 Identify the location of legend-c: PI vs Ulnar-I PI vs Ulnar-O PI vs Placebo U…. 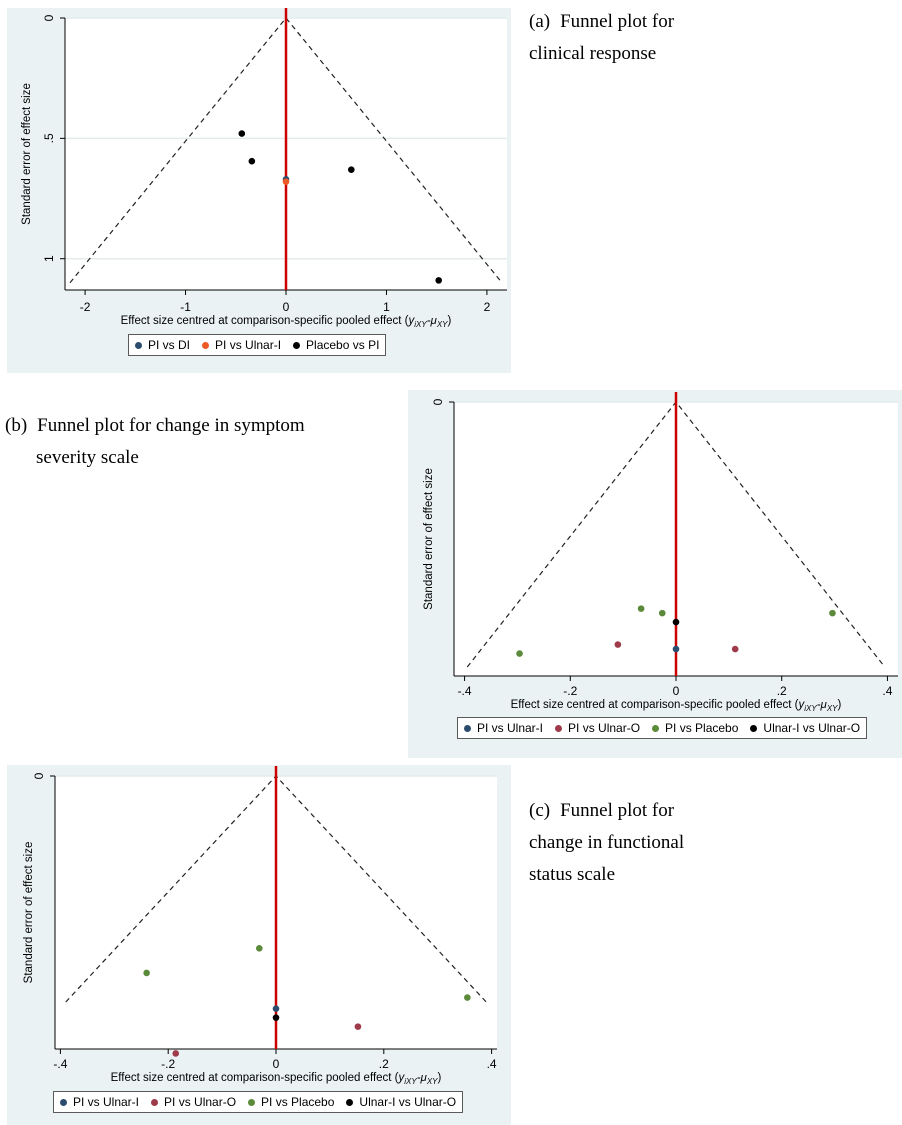
(258, 1102).